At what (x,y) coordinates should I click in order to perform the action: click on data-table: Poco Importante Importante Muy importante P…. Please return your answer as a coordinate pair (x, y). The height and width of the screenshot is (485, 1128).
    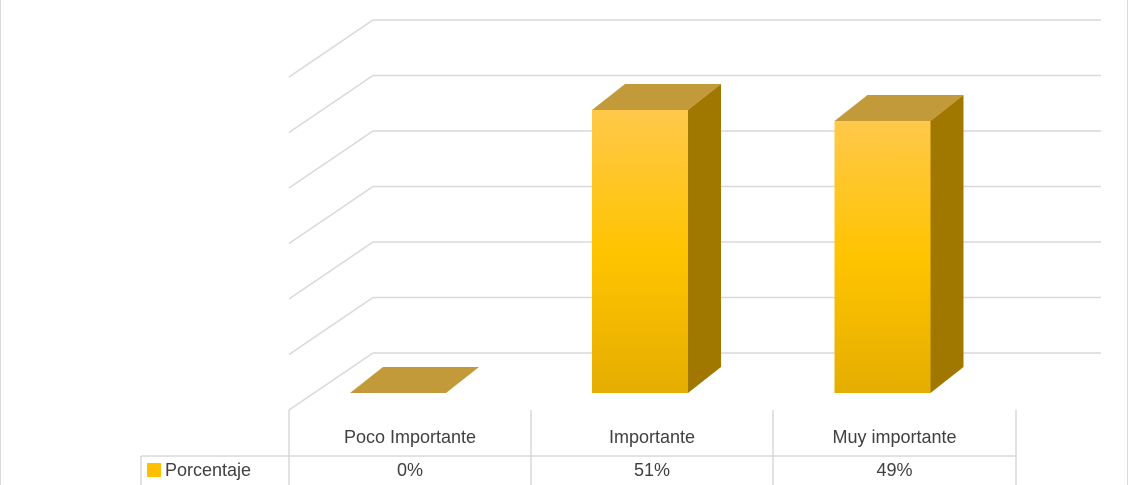
    Looking at the image, I should click on (578, 447).